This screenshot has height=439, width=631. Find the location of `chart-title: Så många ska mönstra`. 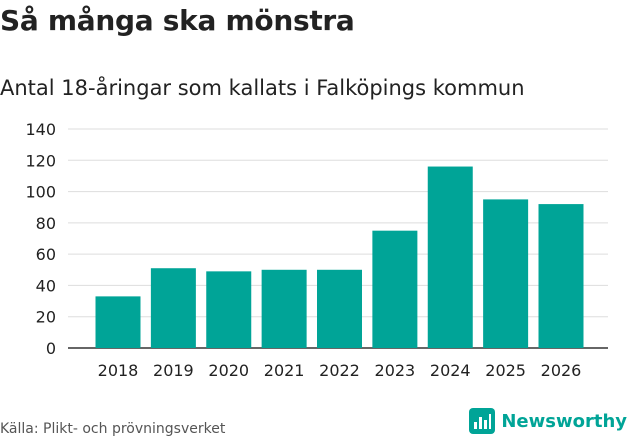

chart-title: Så många ska mönstra is located at coordinates (177, 20).